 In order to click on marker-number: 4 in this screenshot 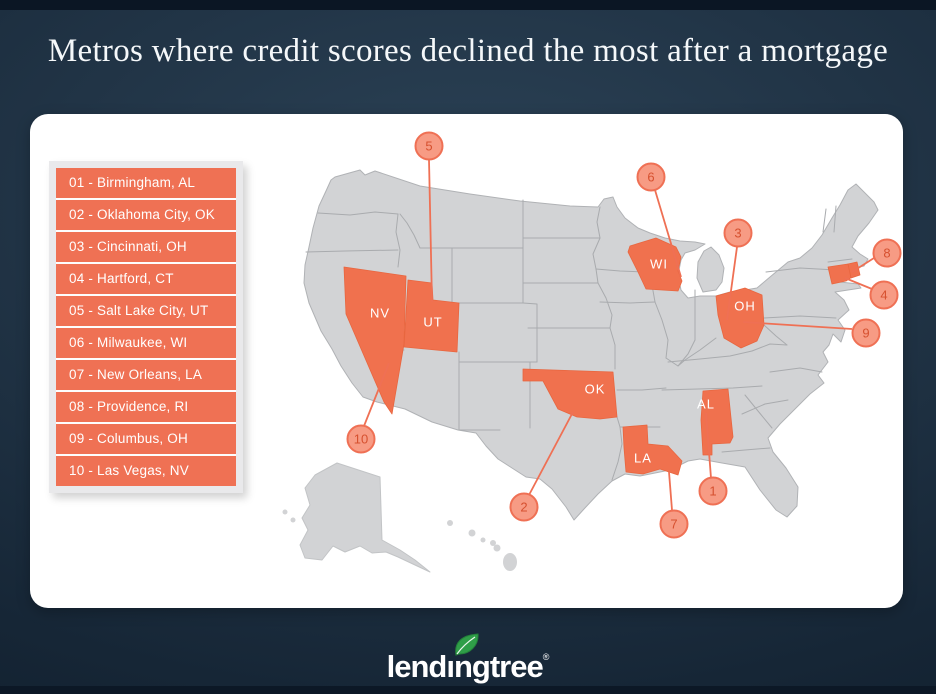, I will do `click(883, 295)`.